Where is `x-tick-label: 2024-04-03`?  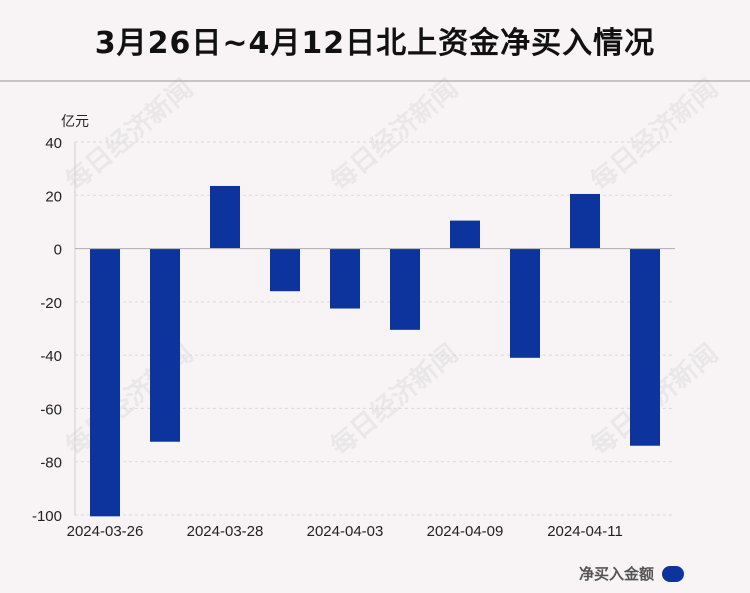 x-tick-label: 2024-04-03 is located at coordinates (345, 531).